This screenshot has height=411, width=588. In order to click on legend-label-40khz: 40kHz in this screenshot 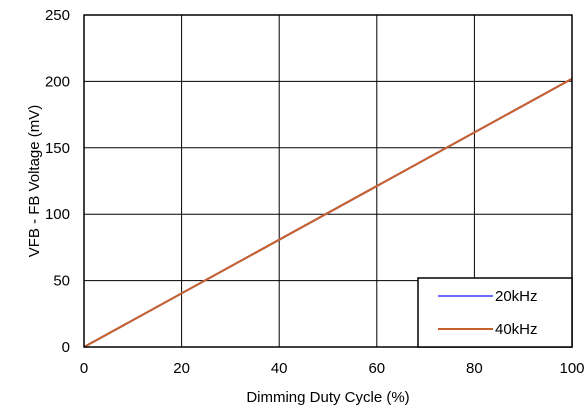, I will do `click(516, 329)`.